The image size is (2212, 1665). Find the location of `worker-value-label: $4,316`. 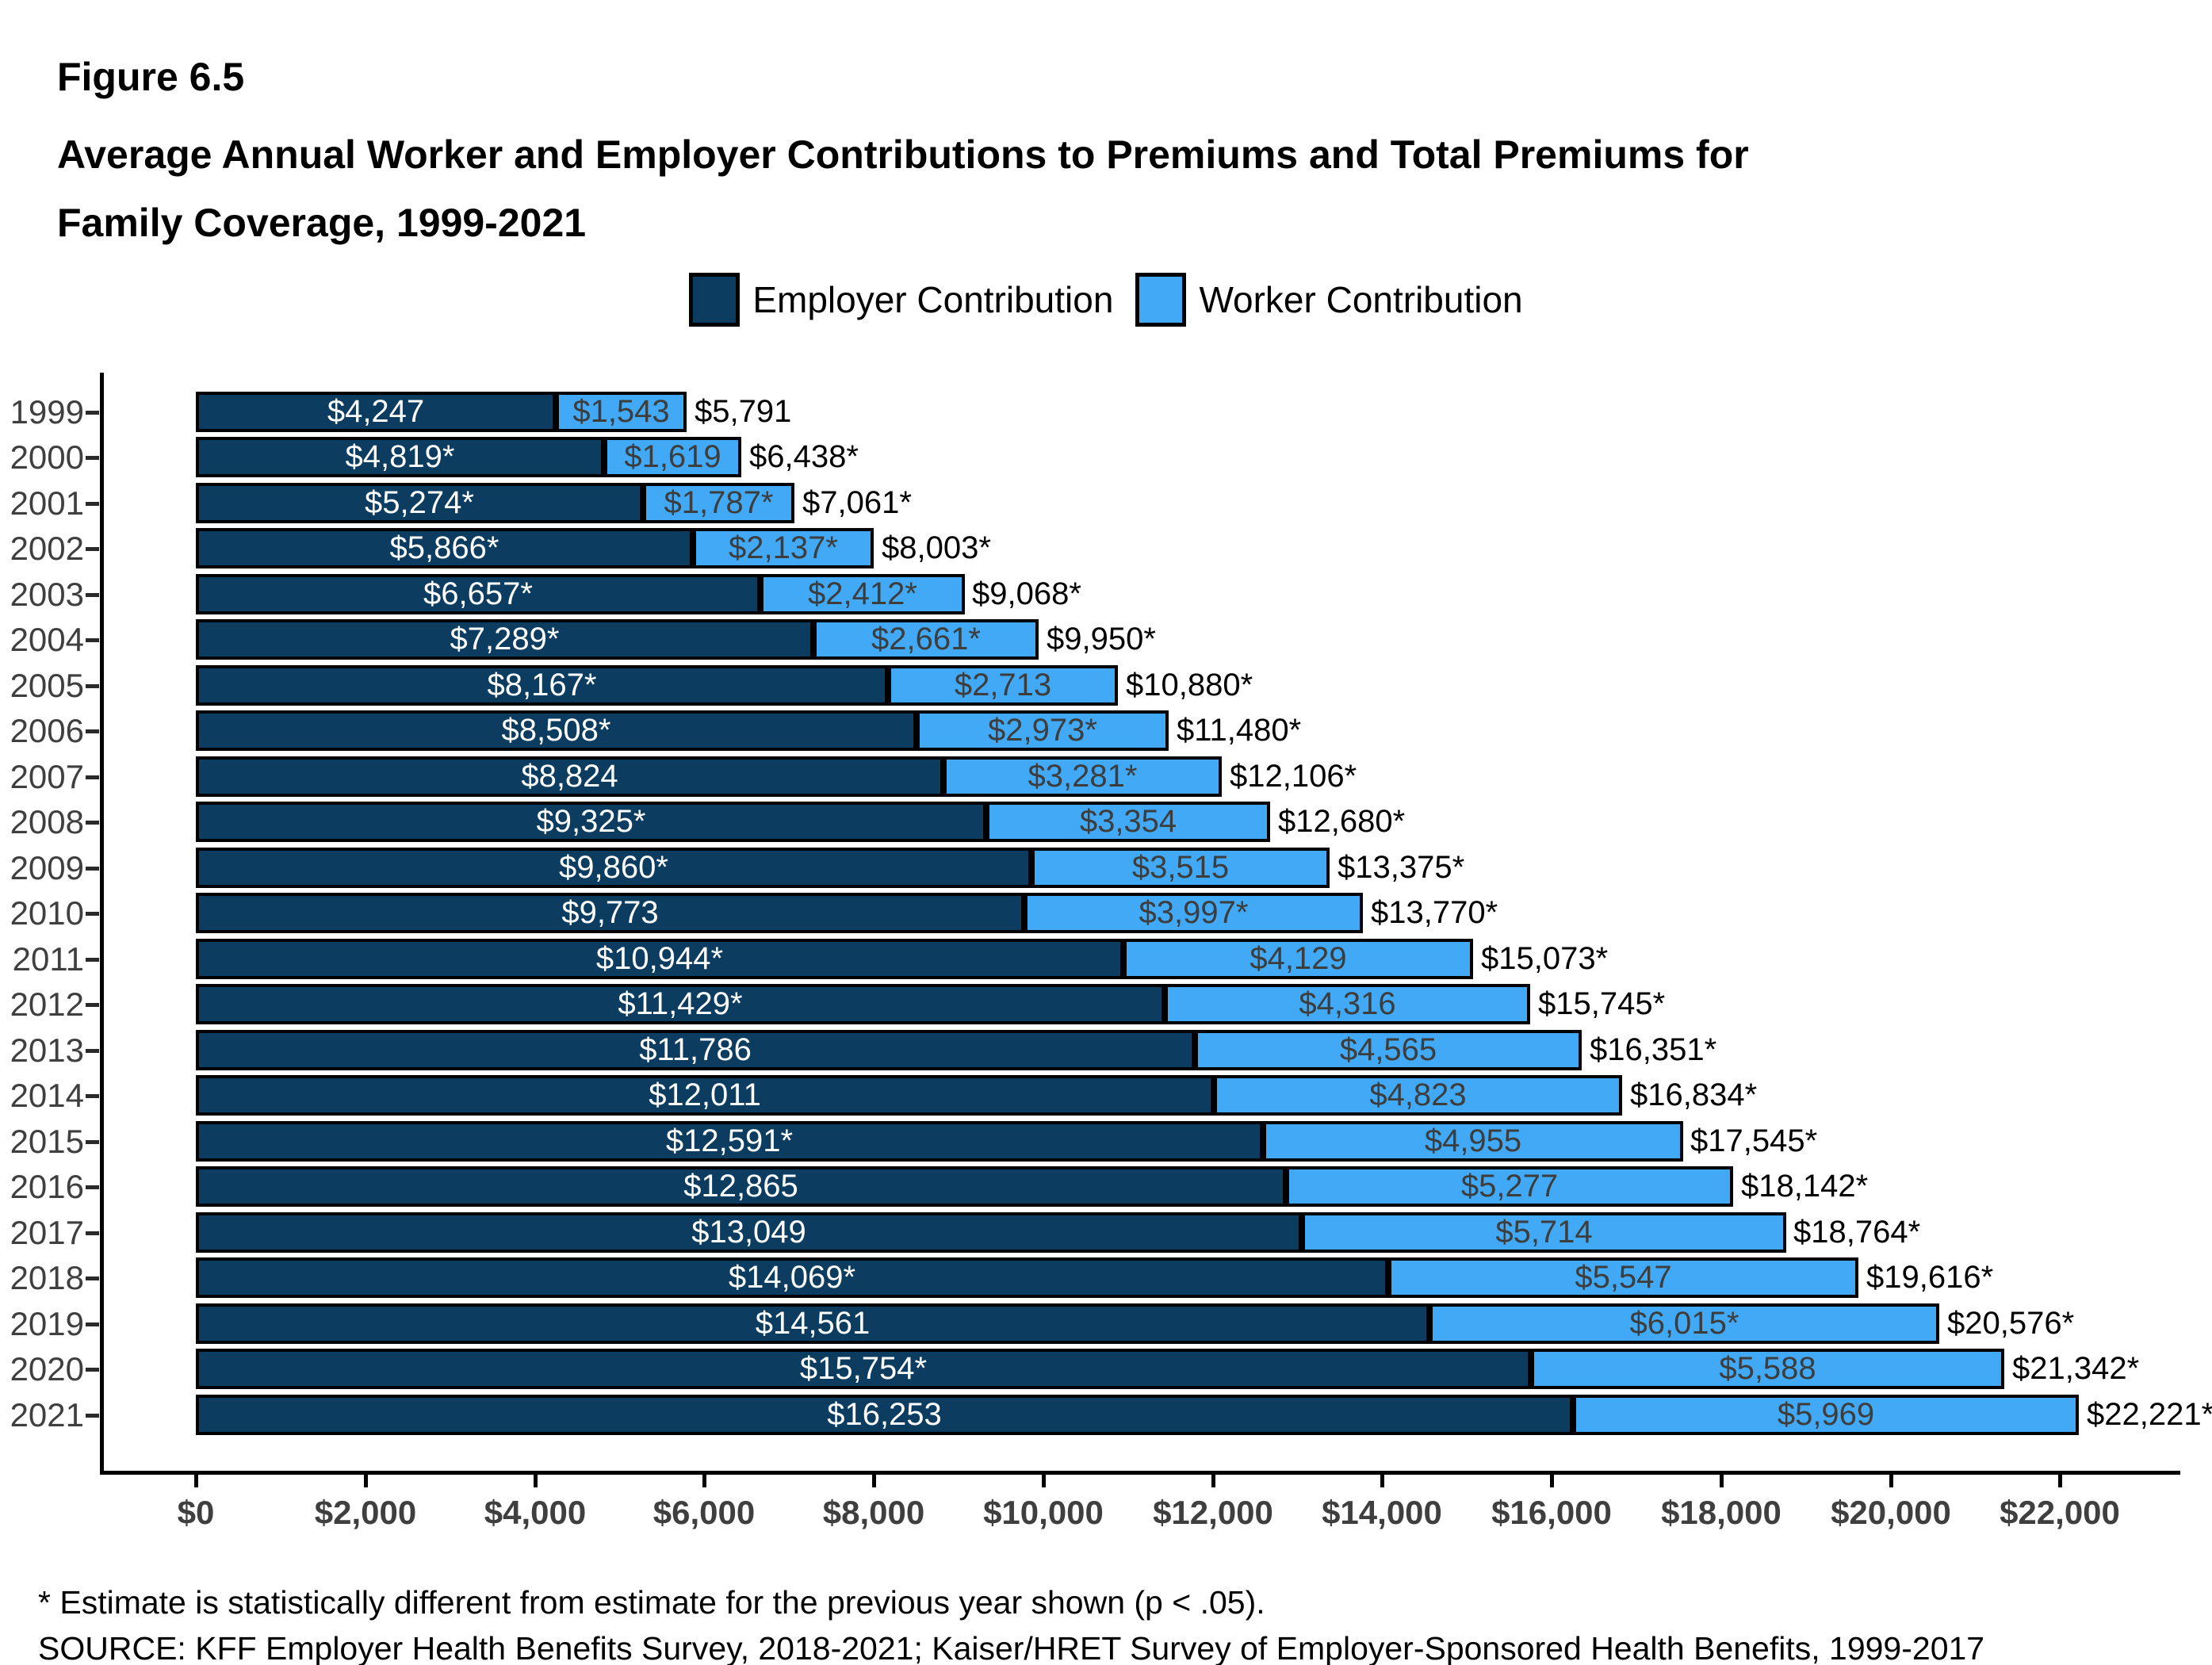

worker-value-label: $4,316 is located at coordinates (1347, 1003).